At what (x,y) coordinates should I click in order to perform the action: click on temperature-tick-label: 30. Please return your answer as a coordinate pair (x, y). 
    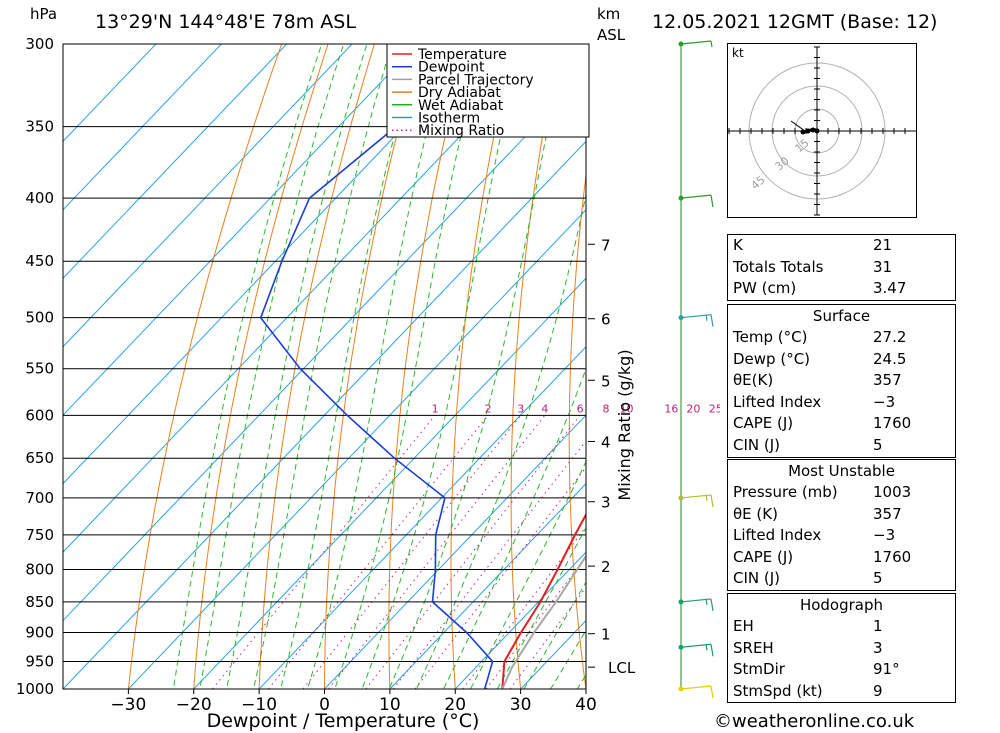
    Looking at the image, I should click on (521, 705).